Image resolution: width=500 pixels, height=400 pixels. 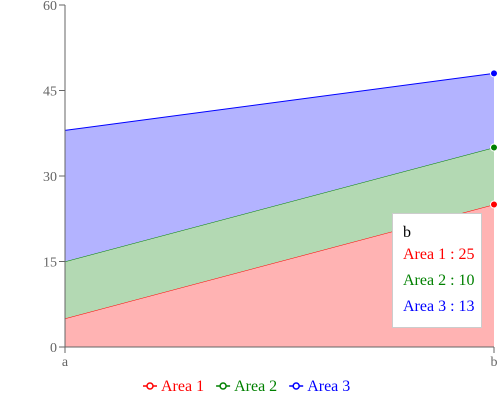 What do you see at coordinates (50, 92) in the screenshot?
I see `y-tick-label: 45` at bounding box center [50, 92].